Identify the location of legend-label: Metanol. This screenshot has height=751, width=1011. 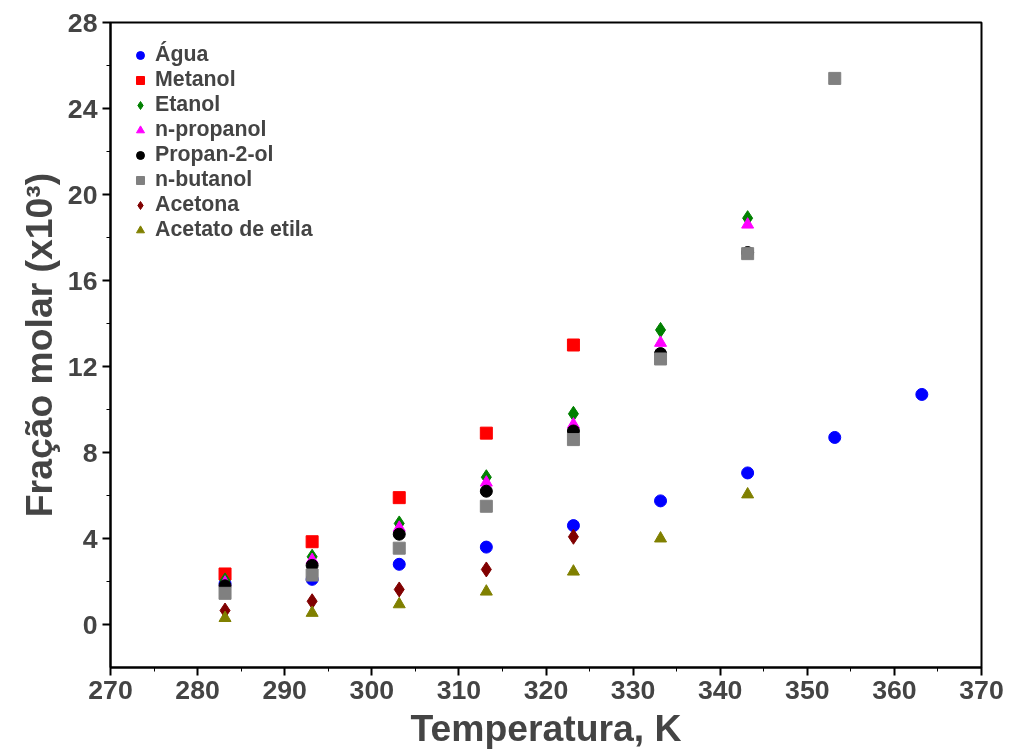
(195, 79).